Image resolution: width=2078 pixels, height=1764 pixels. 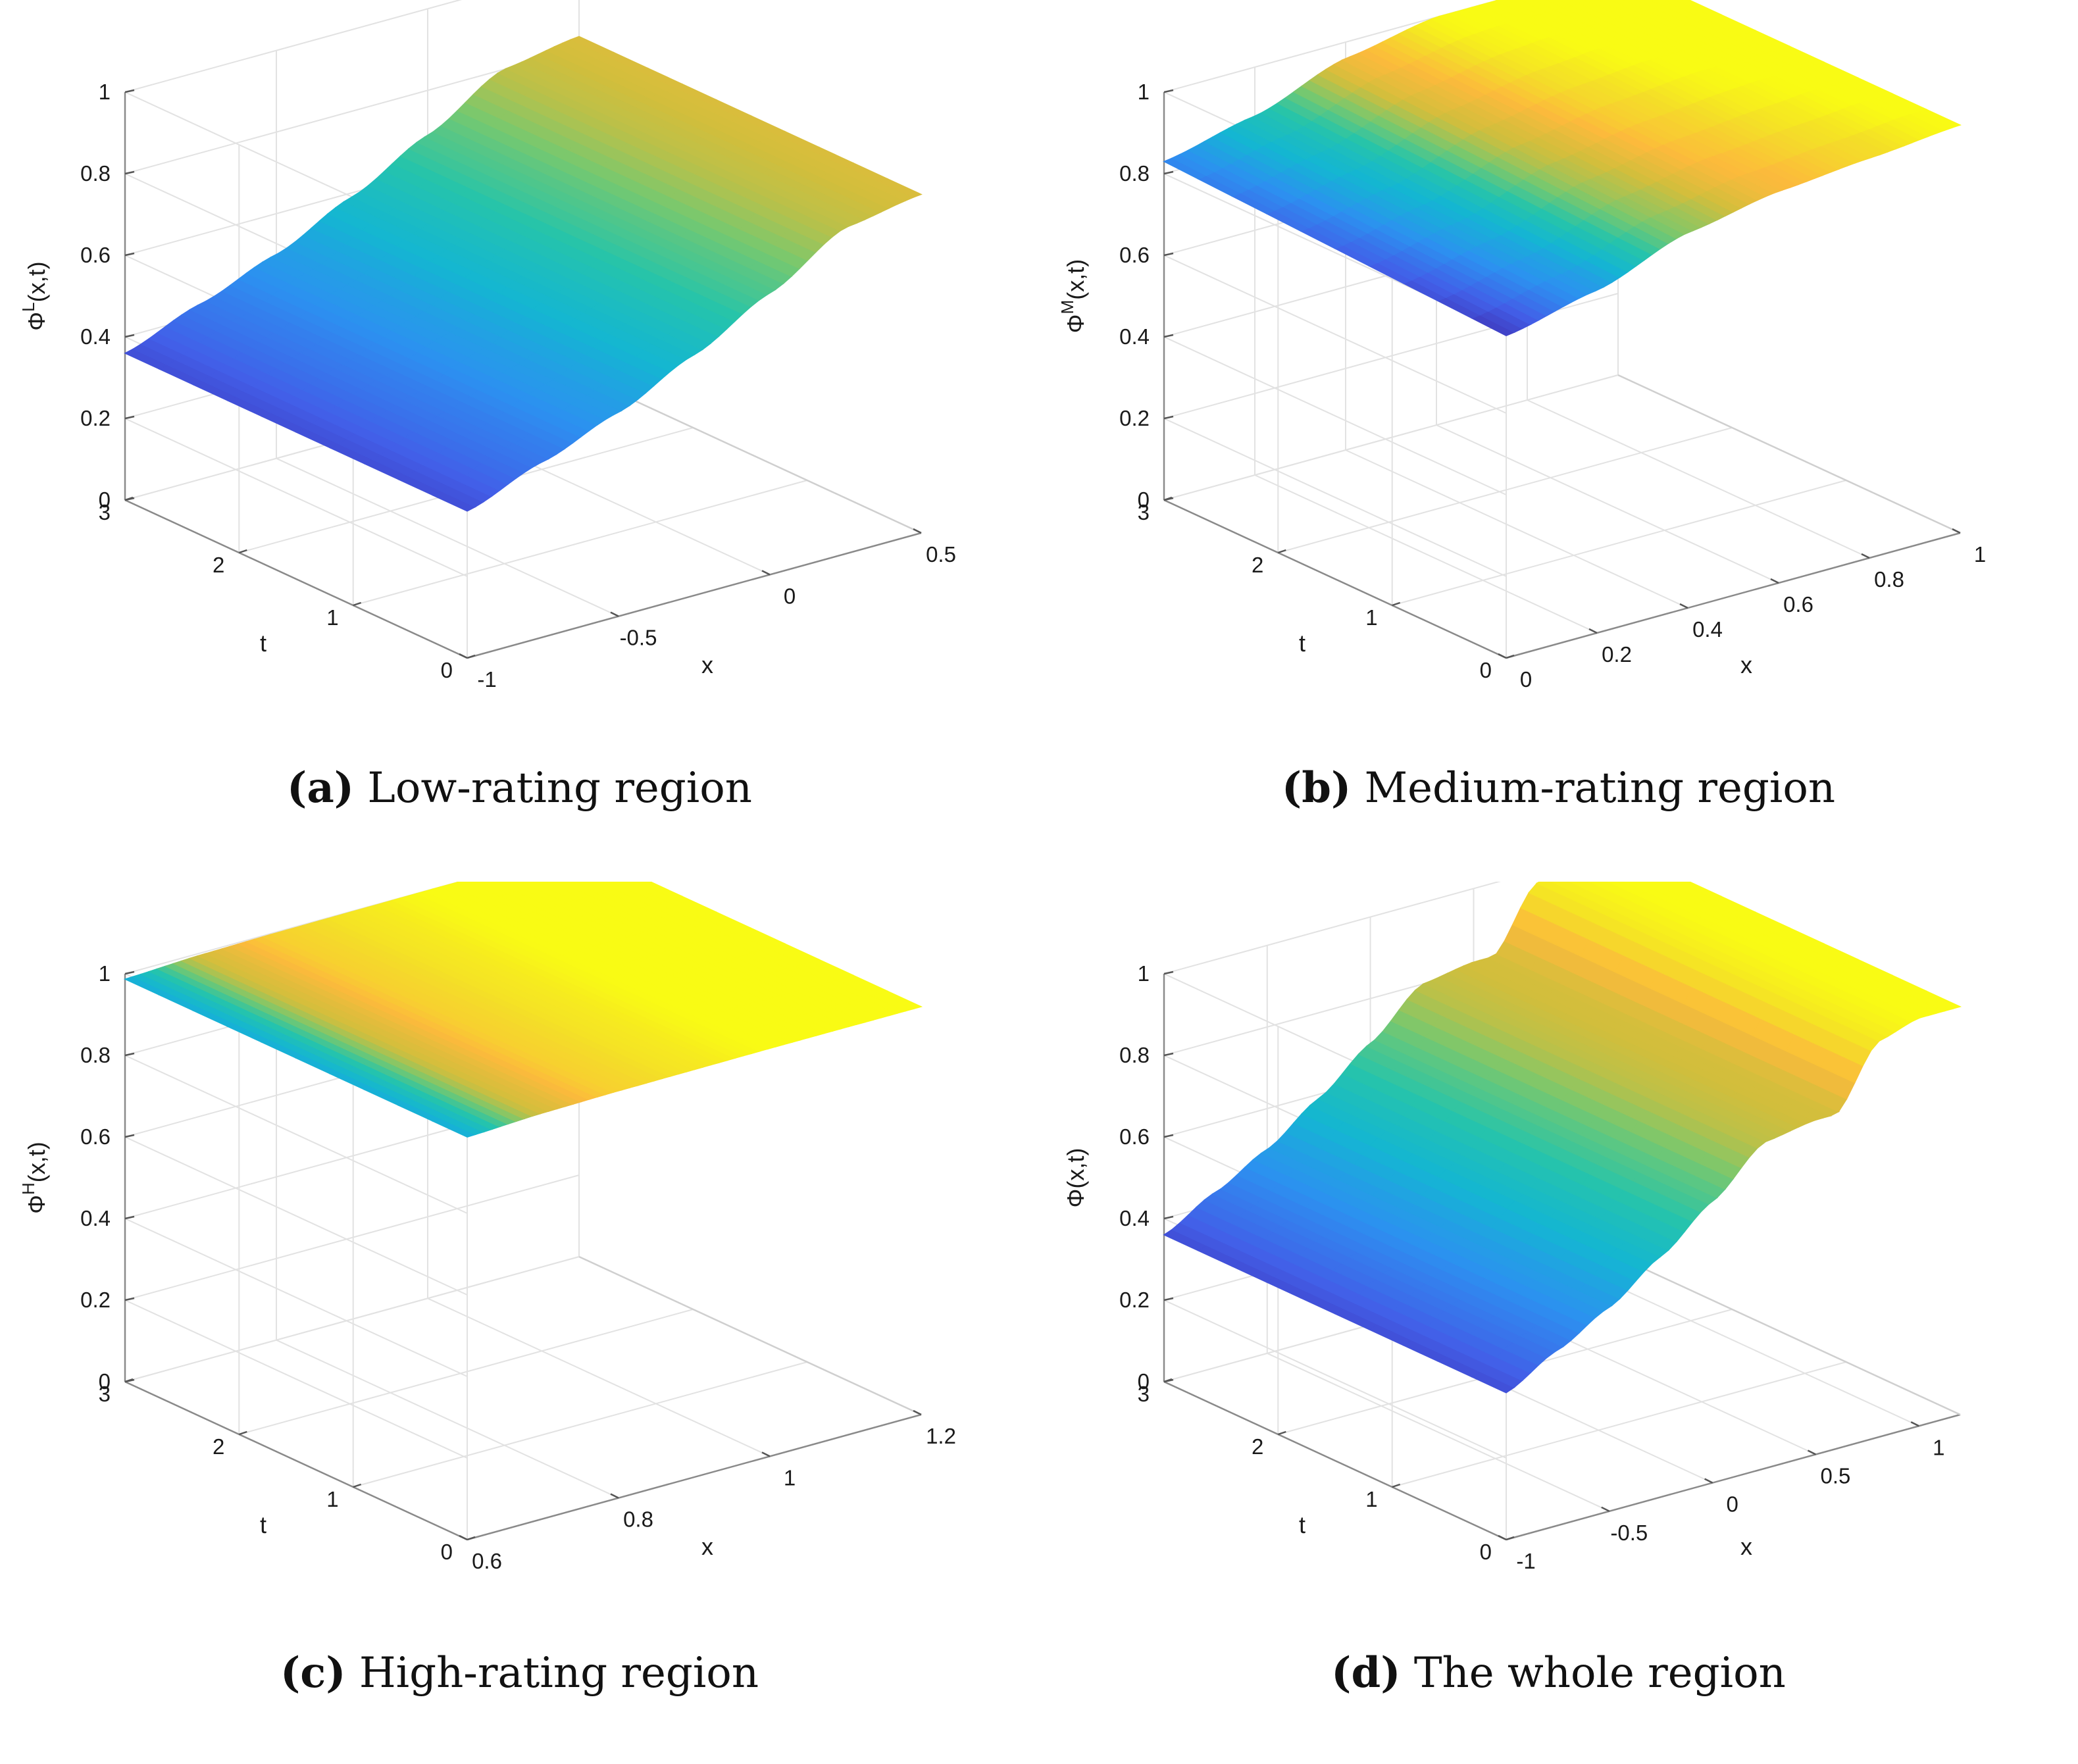 What do you see at coordinates (1075, 1178) in the screenshot?
I see `z-axis-label: Φ(x,t)` at bounding box center [1075, 1178].